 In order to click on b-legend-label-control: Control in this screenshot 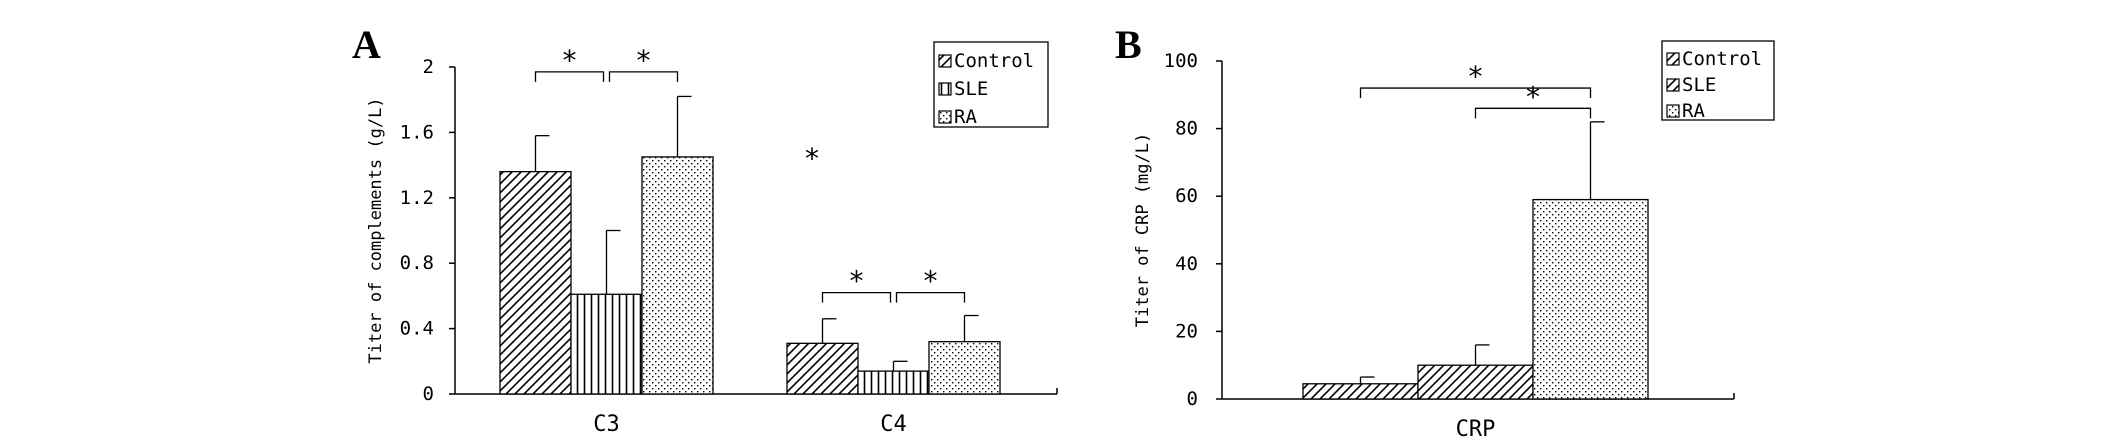, I will do `click(1722, 59)`.